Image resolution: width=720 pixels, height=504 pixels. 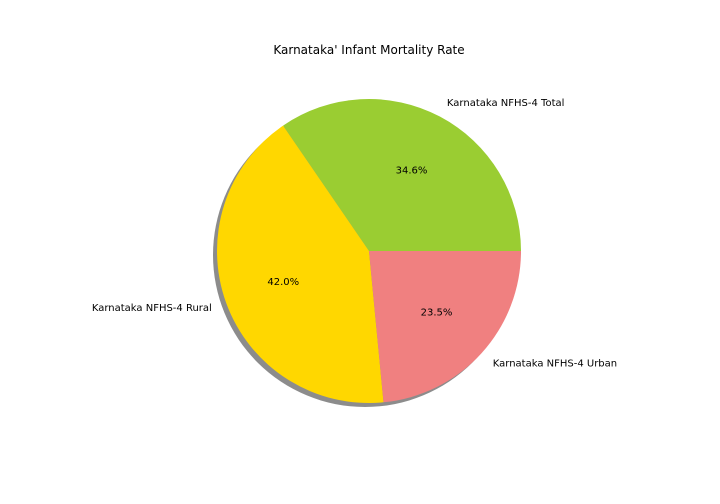 What do you see at coordinates (437, 312) in the screenshot?
I see `slice-pct-karnataka-nfhs-4-urban: 23.5%` at bounding box center [437, 312].